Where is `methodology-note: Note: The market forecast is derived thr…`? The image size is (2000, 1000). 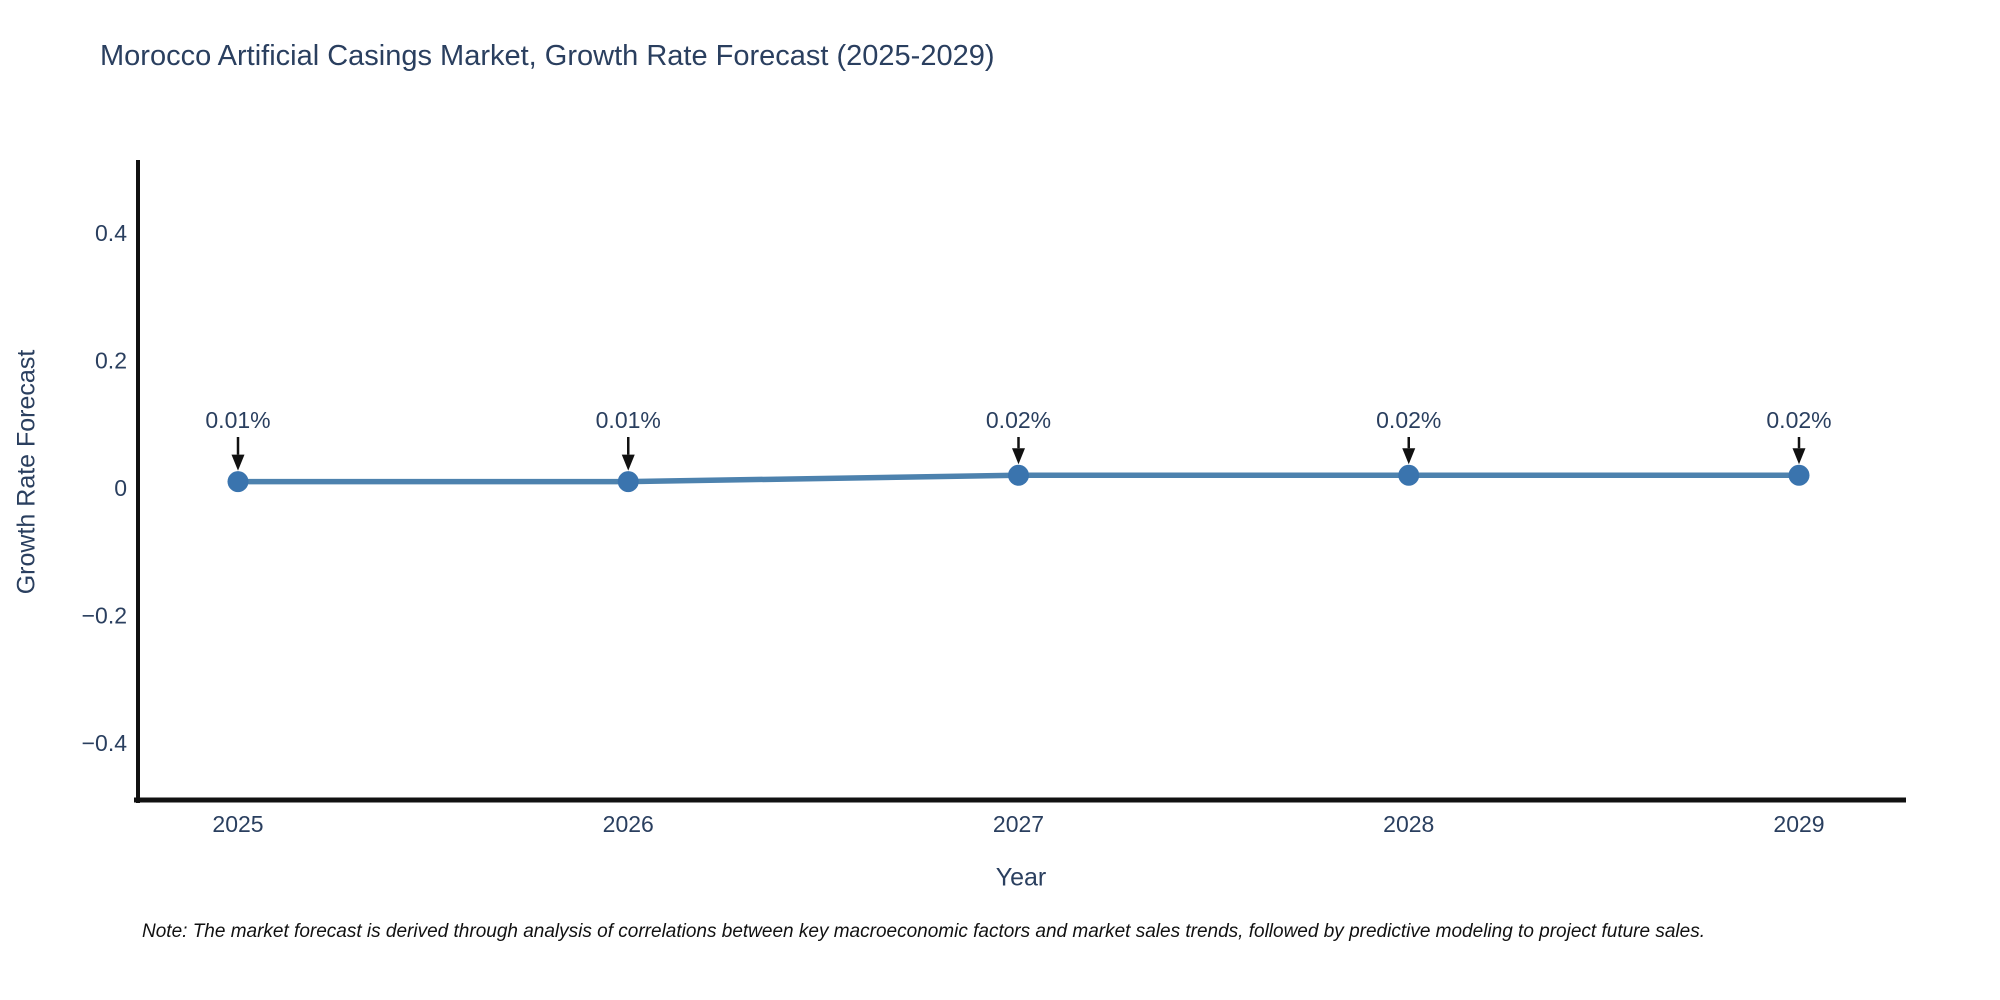
methodology-note: Note: The market forecast is derived thr… is located at coordinates (923, 931).